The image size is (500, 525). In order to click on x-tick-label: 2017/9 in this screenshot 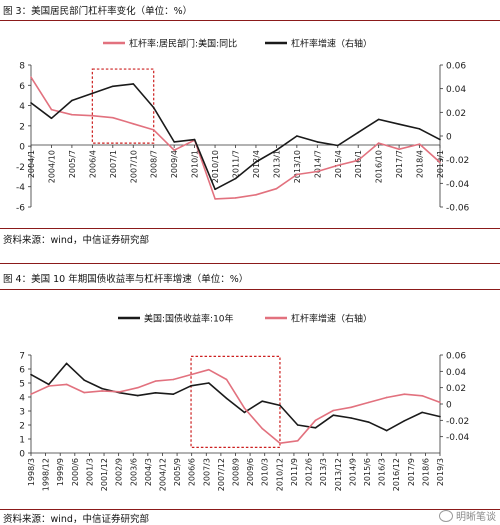, I will do `click(411, 472)`.